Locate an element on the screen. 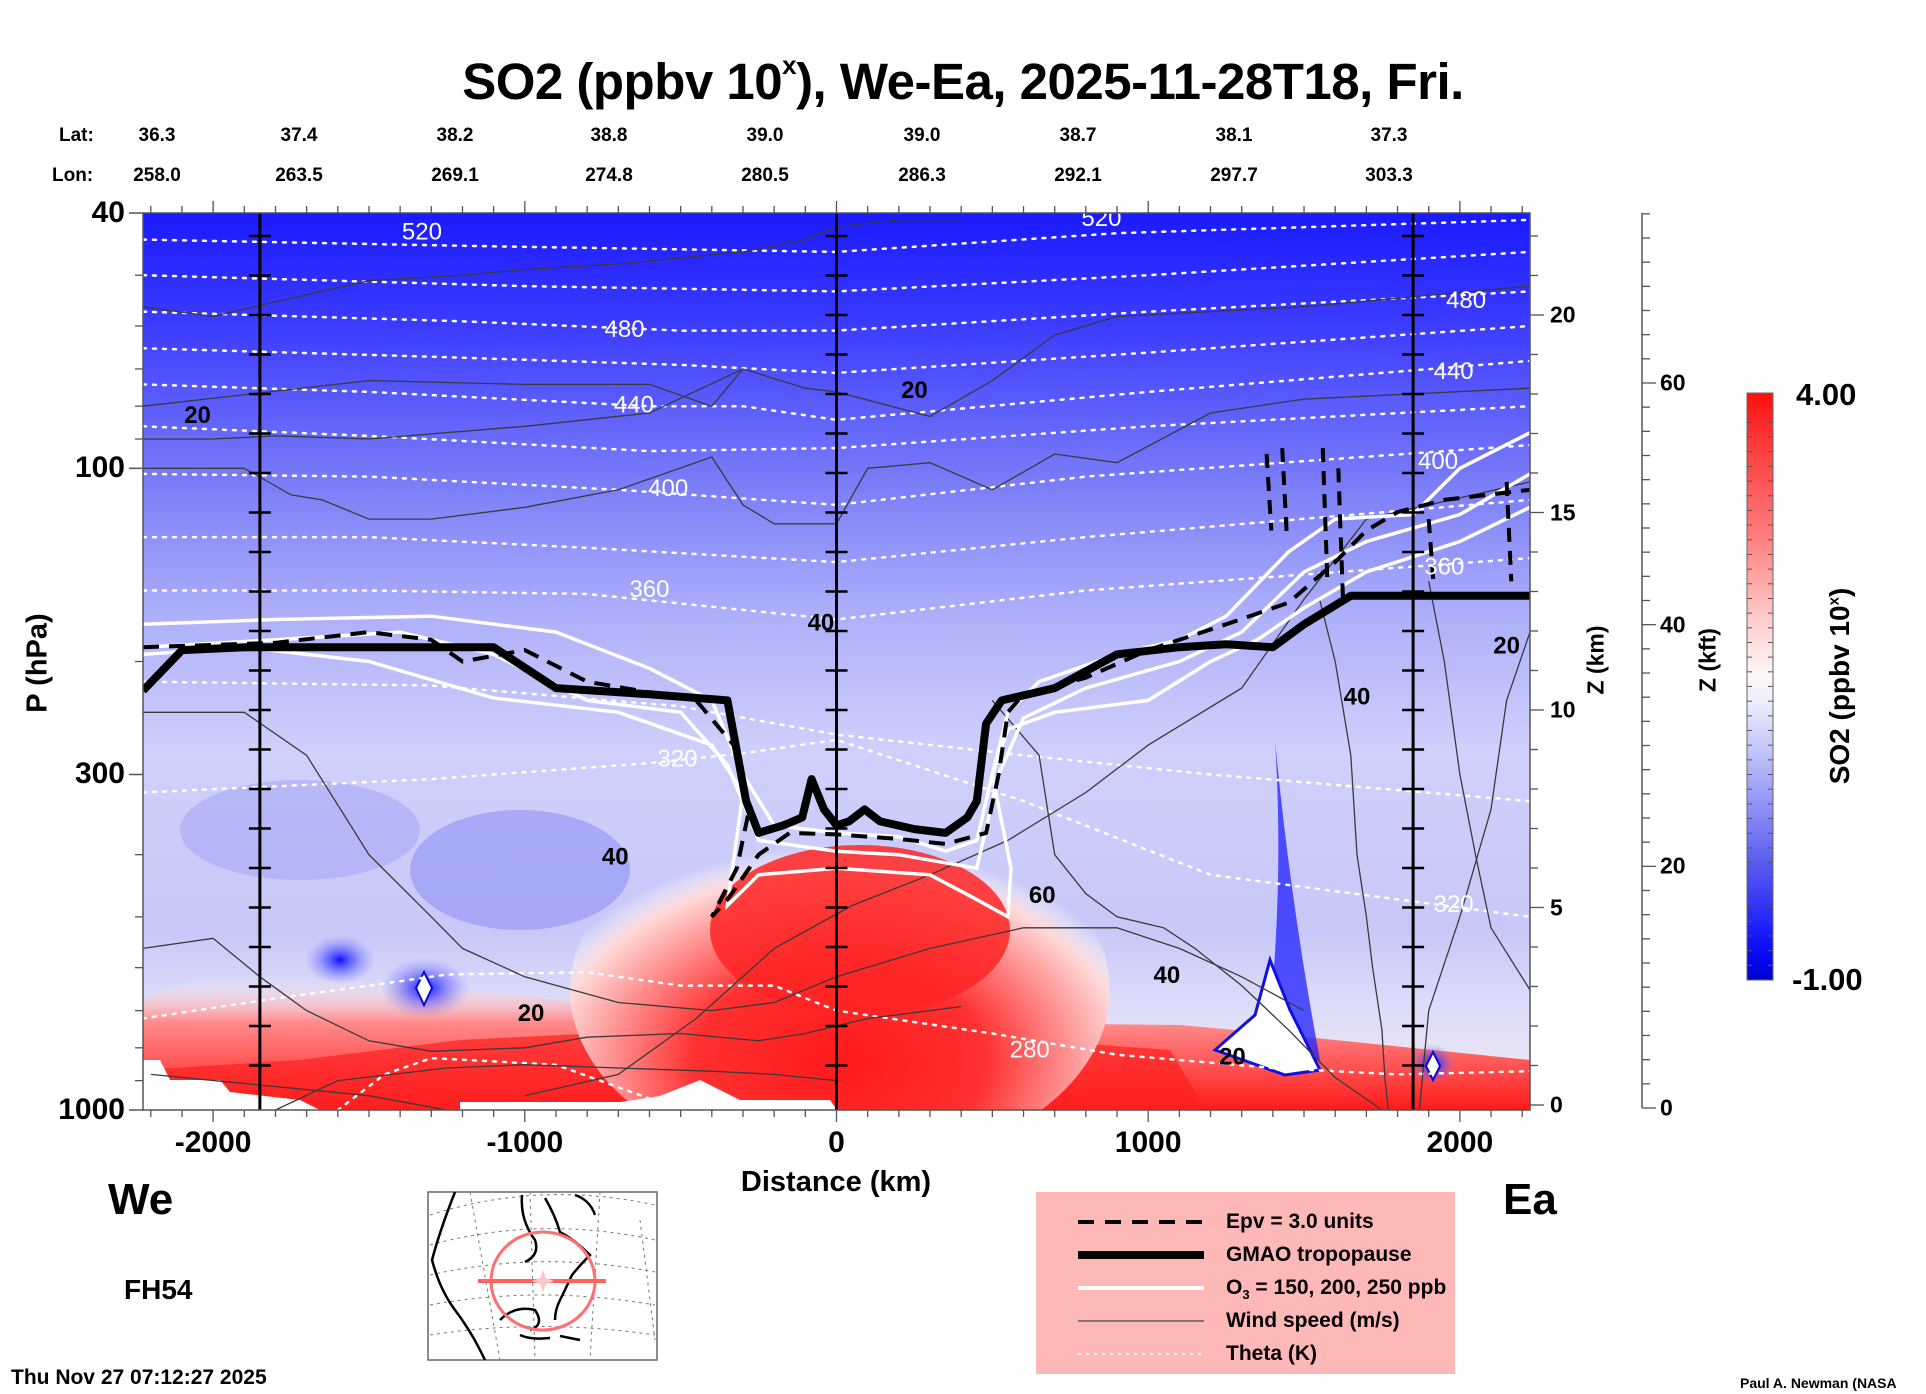 The width and height of the screenshot is (1926, 1394). km-tick-label: 0 is located at coordinates (1556, 1104).